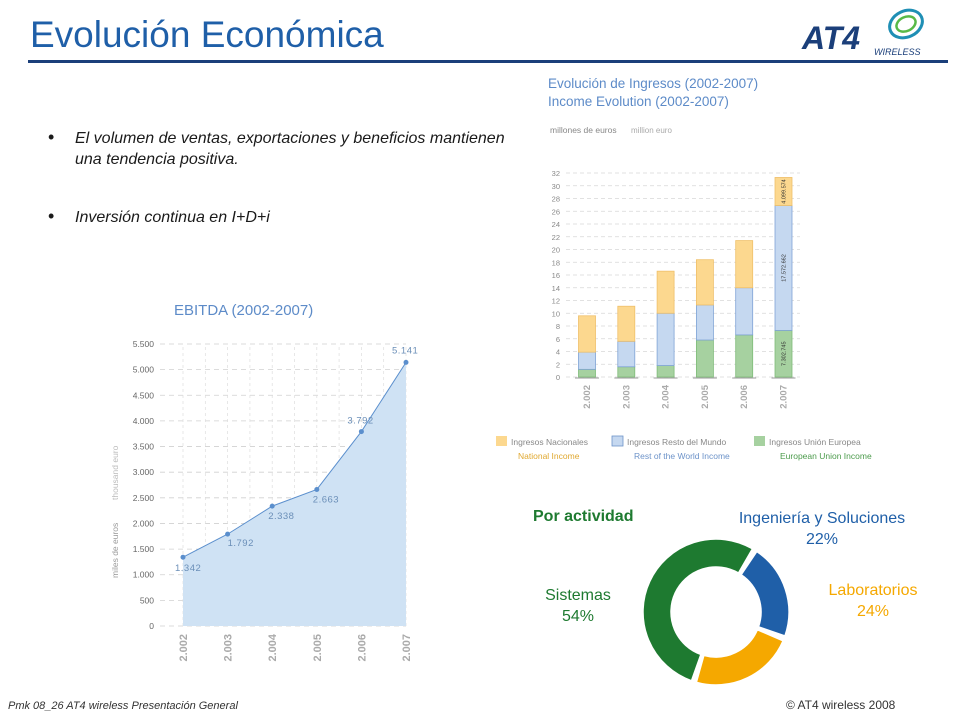  Describe the element at coordinates (682, 456) in the screenshot. I see `legend-label-resto-en: Rest of the World Income` at that location.